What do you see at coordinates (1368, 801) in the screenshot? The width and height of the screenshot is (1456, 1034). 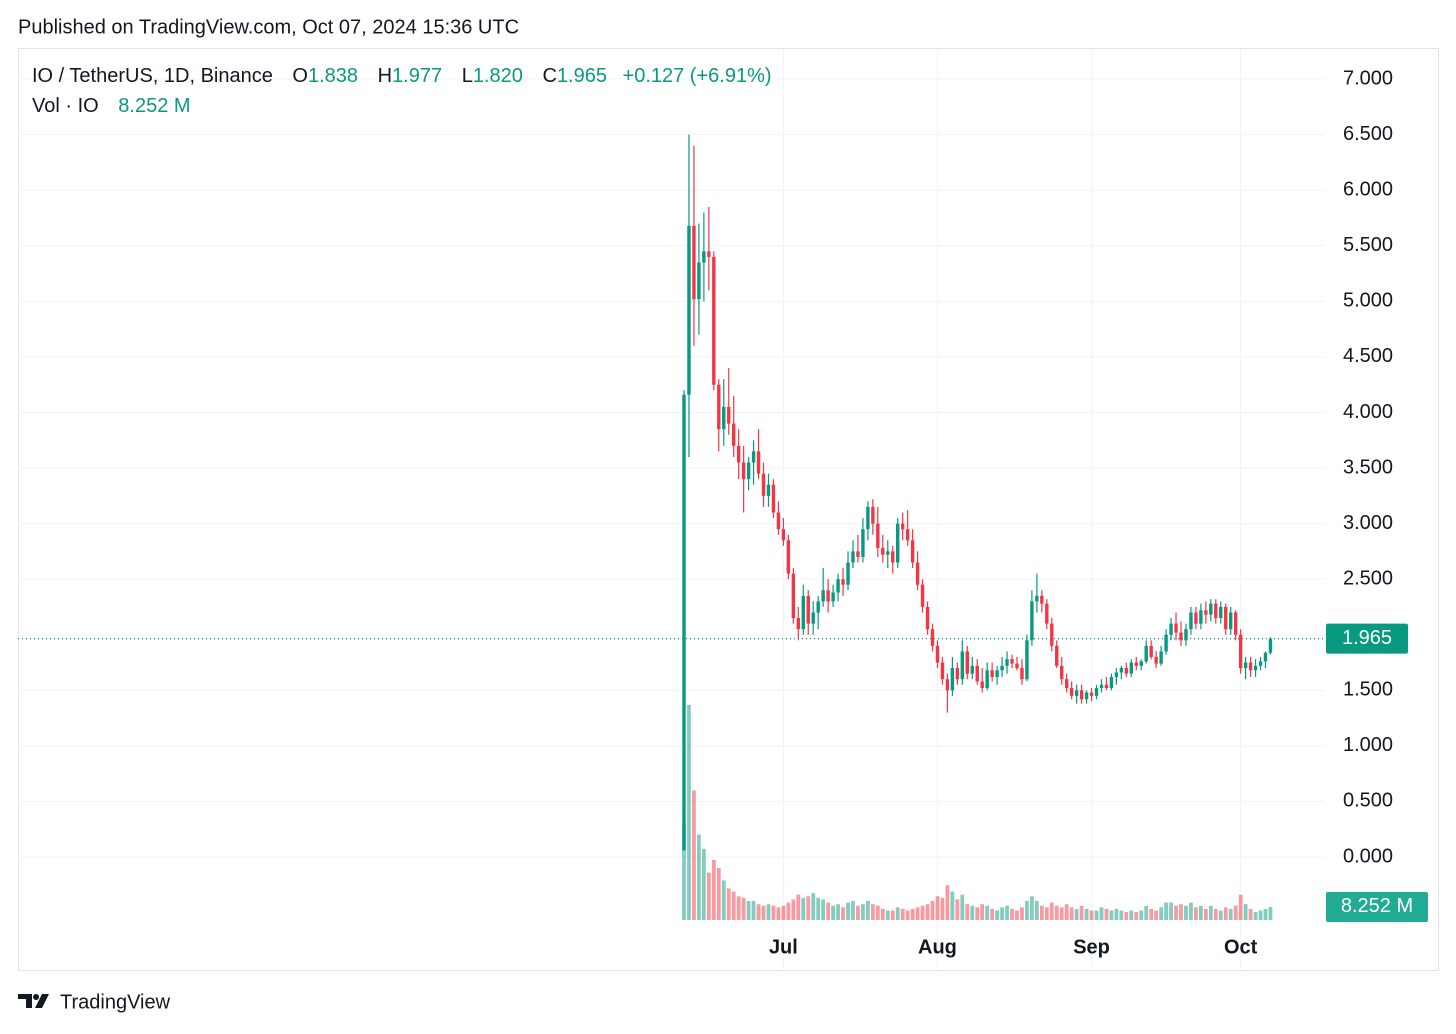 I see `y-tick-label: 0.500` at bounding box center [1368, 801].